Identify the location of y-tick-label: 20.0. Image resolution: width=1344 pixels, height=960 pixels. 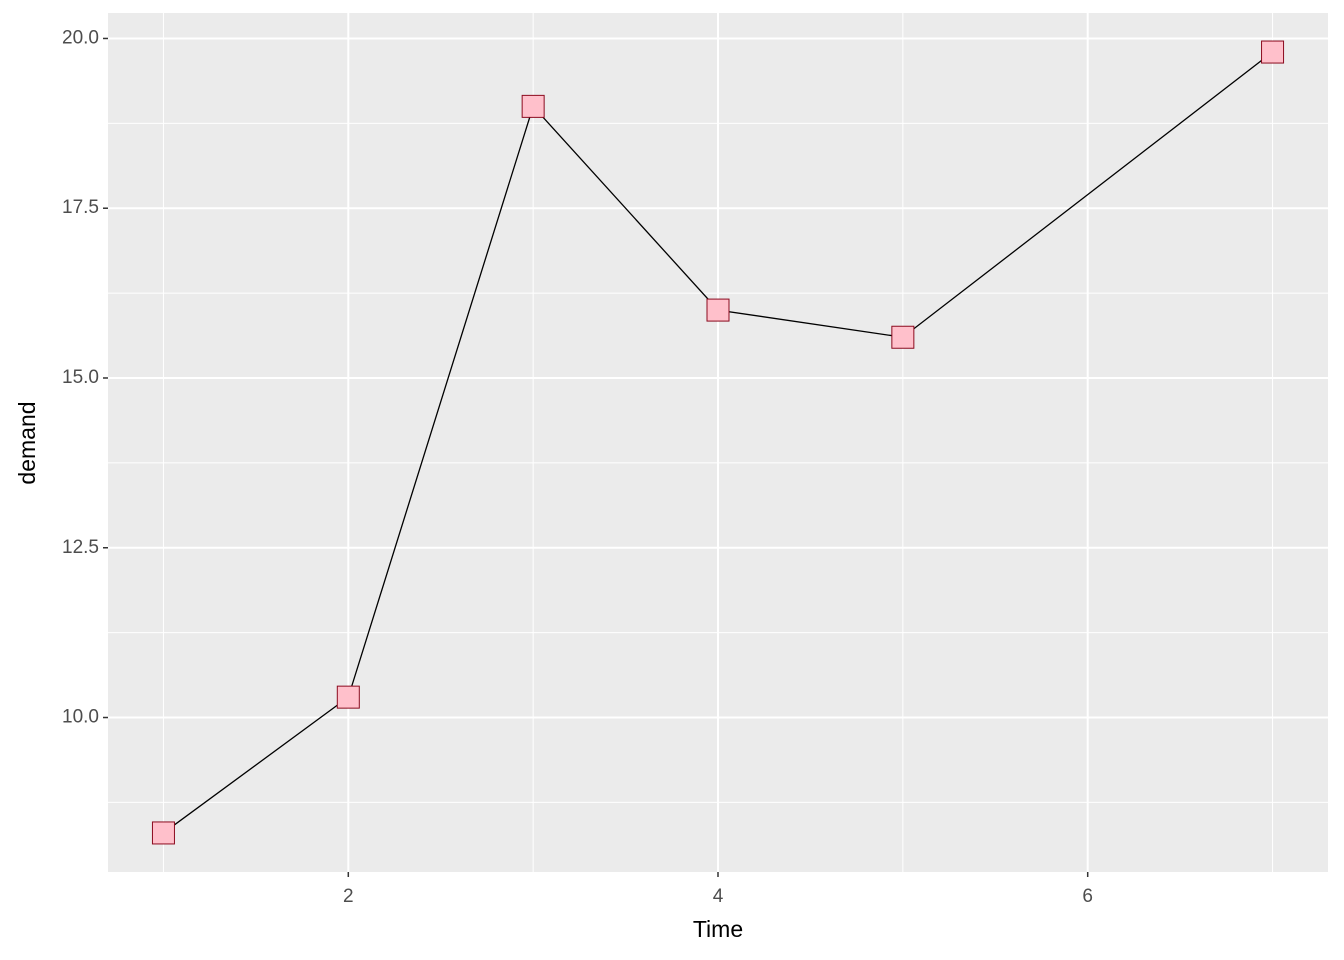
(80, 37).